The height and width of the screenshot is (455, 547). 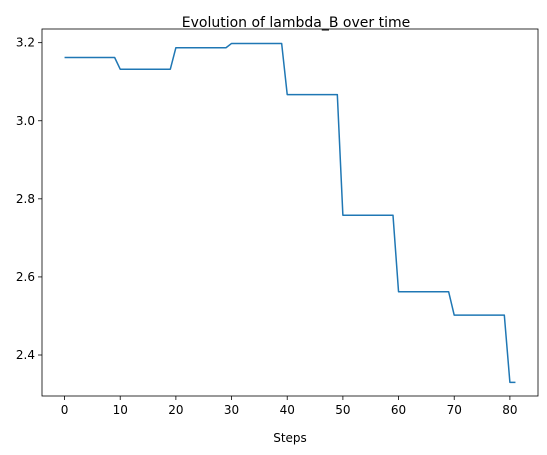 What do you see at coordinates (25, 121) in the screenshot?
I see `y-tick-label: 3.0` at bounding box center [25, 121].